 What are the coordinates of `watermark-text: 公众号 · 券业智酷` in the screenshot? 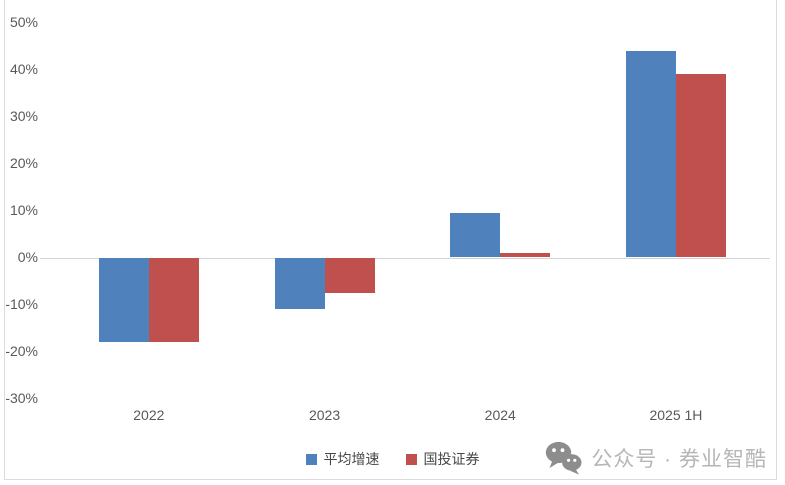 It's located at (679, 459).